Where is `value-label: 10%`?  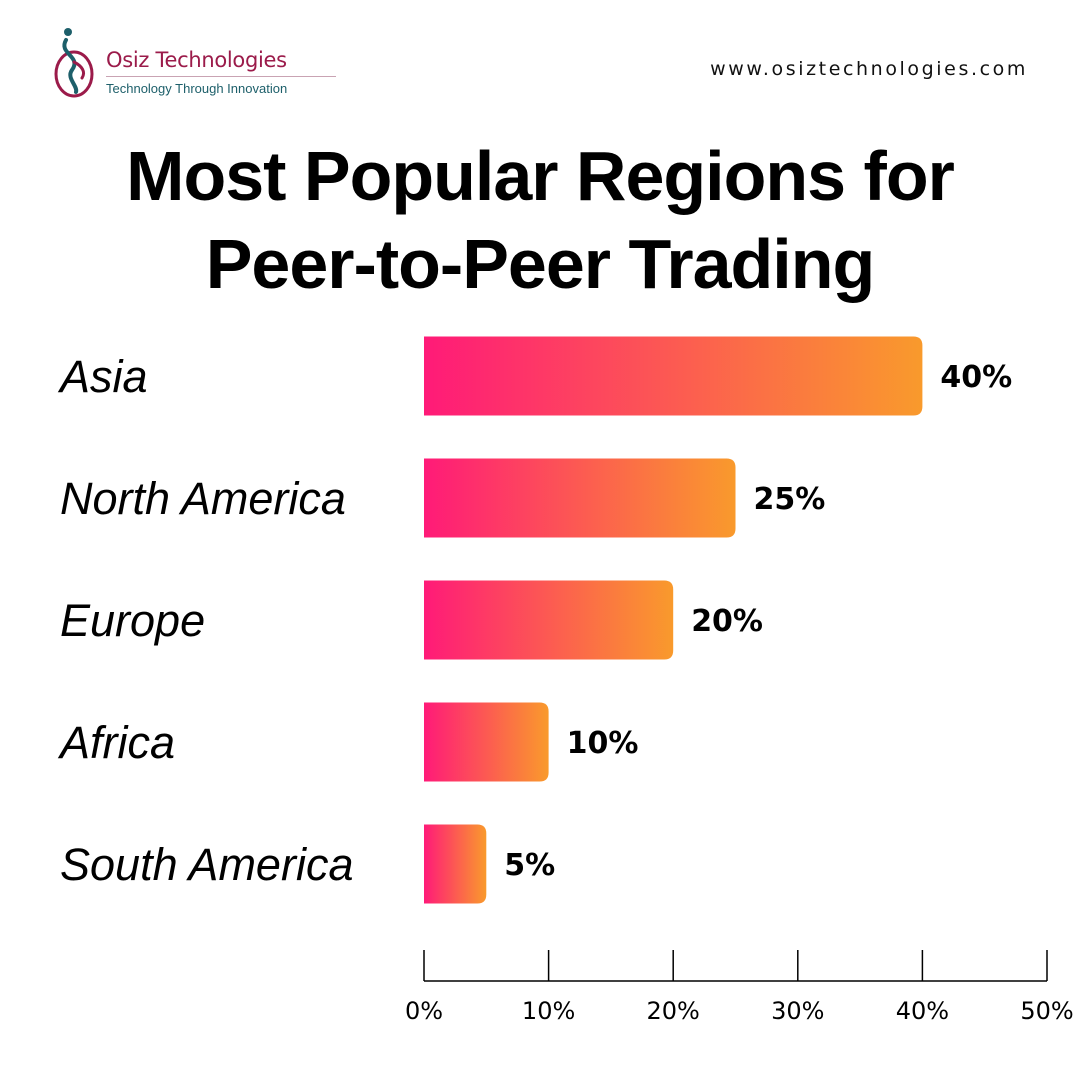
value-label: 10% is located at coordinates (603, 743).